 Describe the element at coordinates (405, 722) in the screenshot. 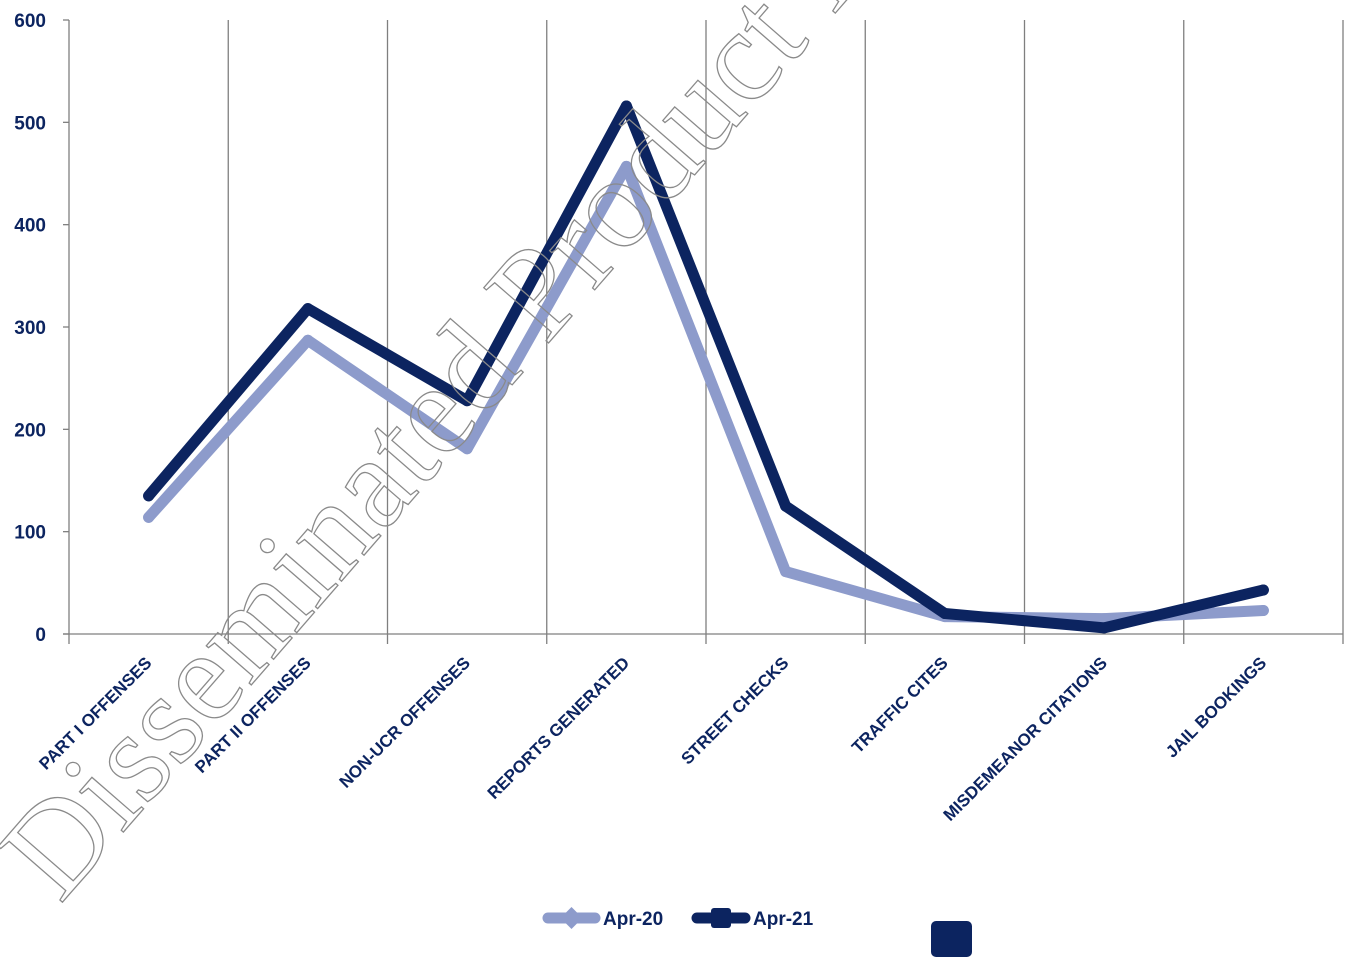

I see `x-label-non-ucr-offenses: NON-UCR OFFENSES` at that location.